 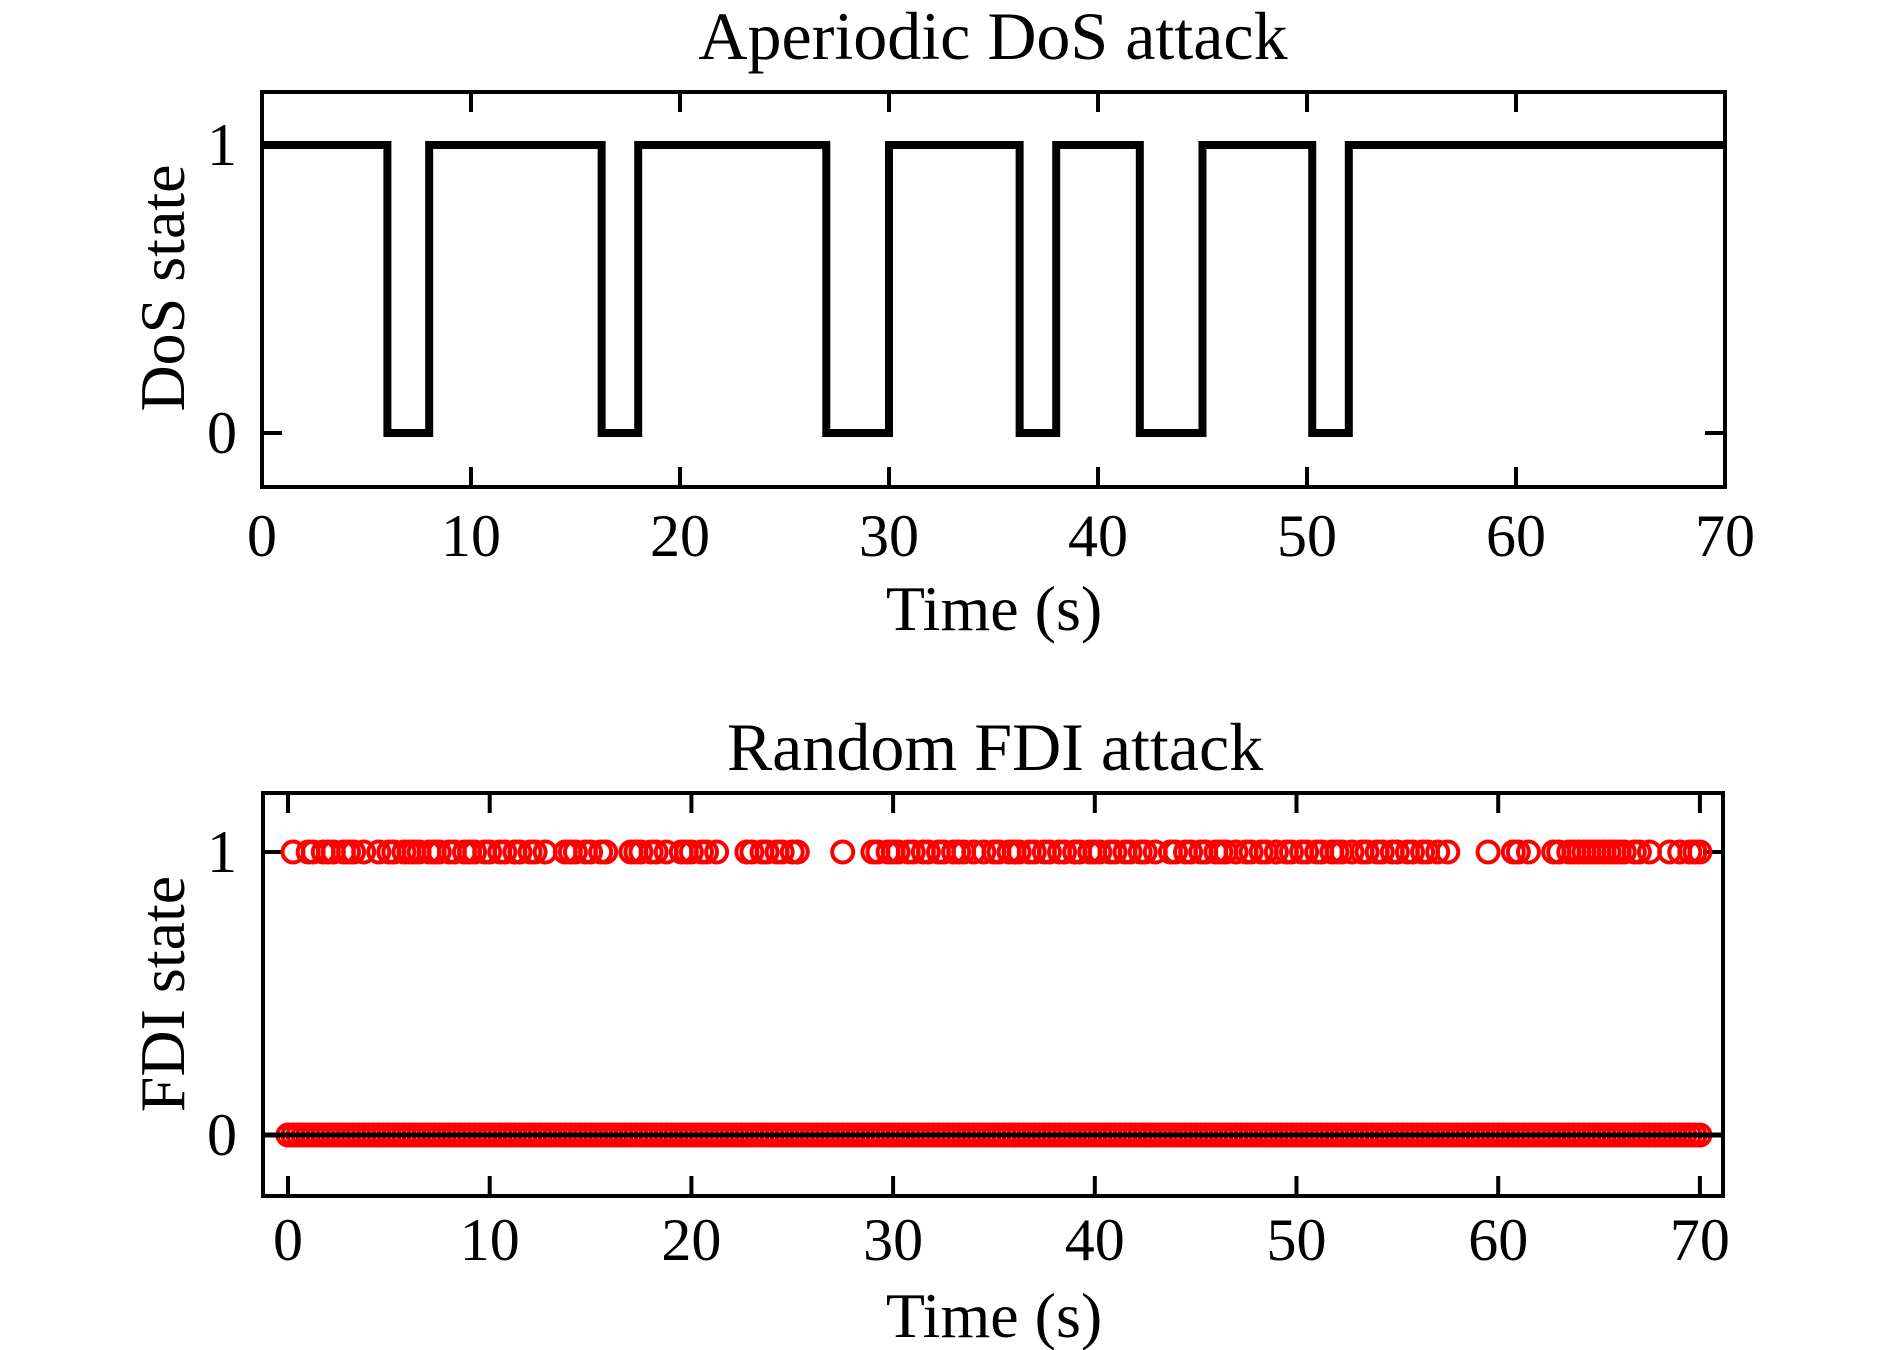 I want to click on fdi-x-tick-label: 70, so click(x=1699, y=1240).